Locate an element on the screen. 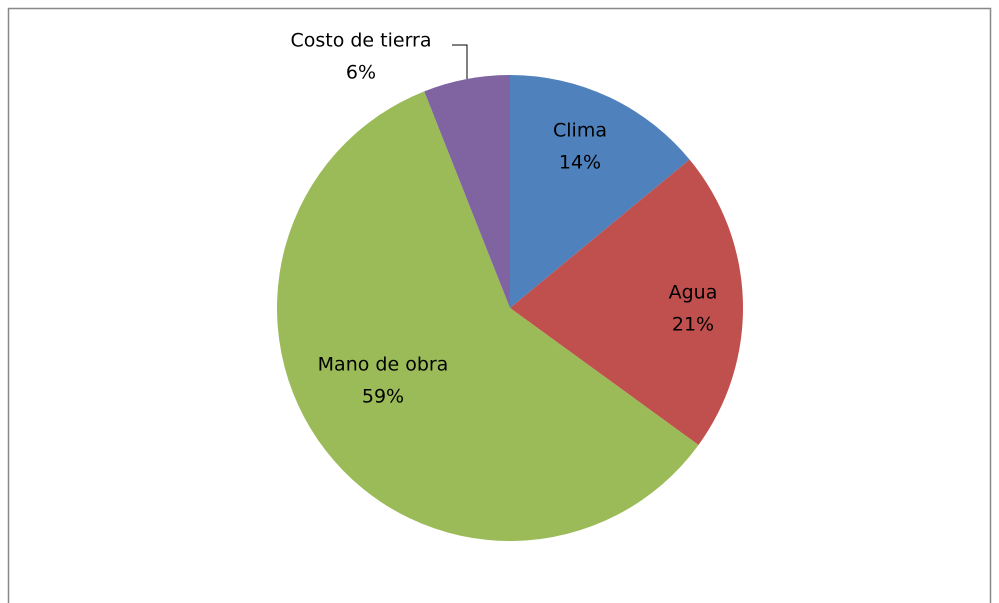 This screenshot has width=999, height=603. value-label: 14% is located at coordinates (580, 163).